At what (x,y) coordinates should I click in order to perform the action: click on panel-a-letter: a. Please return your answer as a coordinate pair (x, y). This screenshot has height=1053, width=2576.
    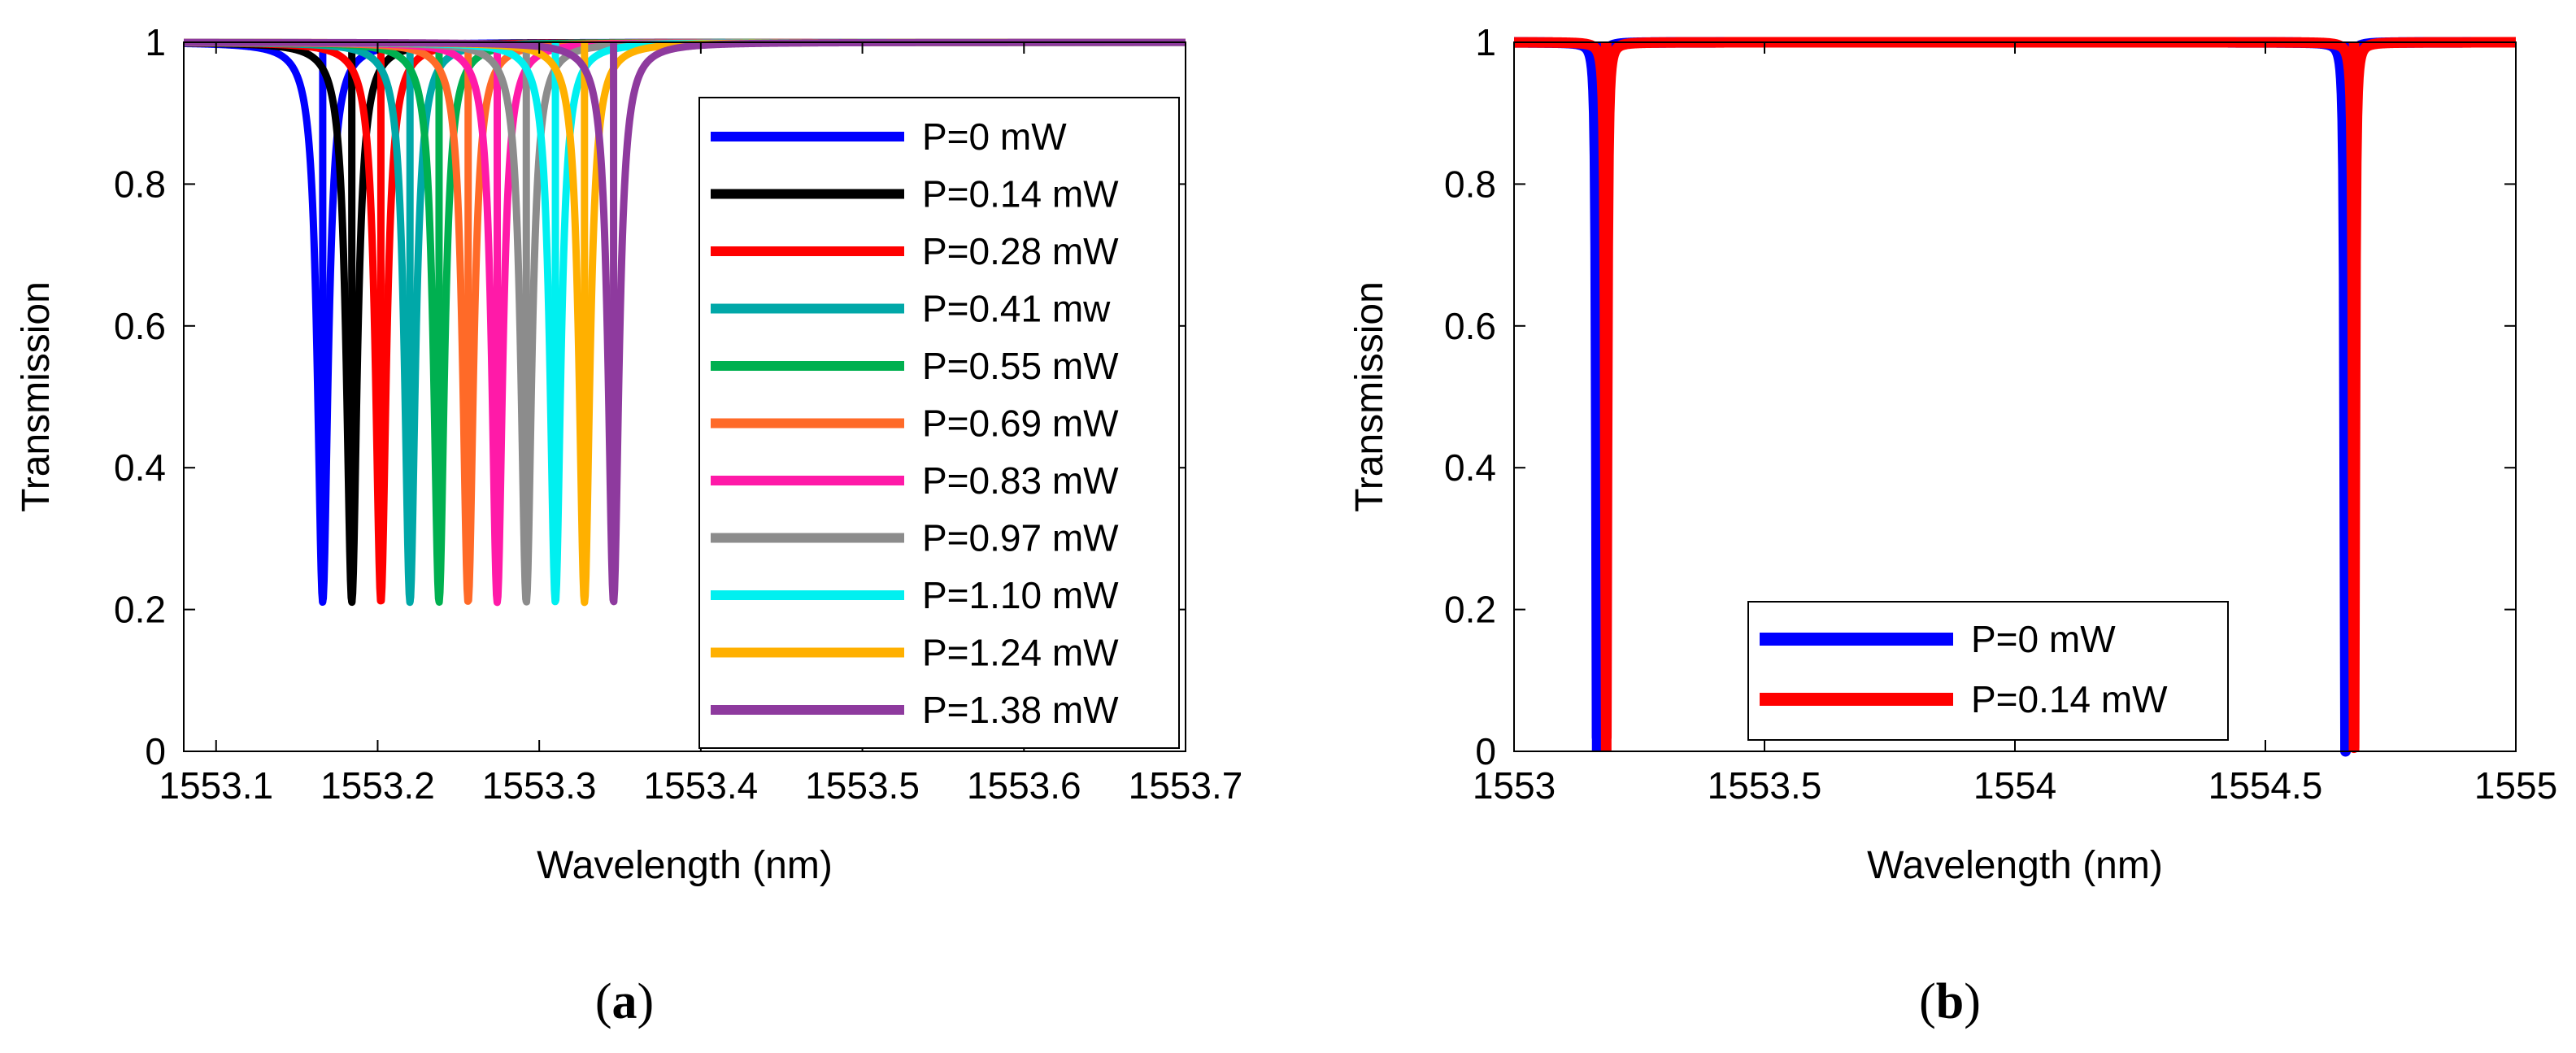
    Looking at the image, I should click on (625, 1001).